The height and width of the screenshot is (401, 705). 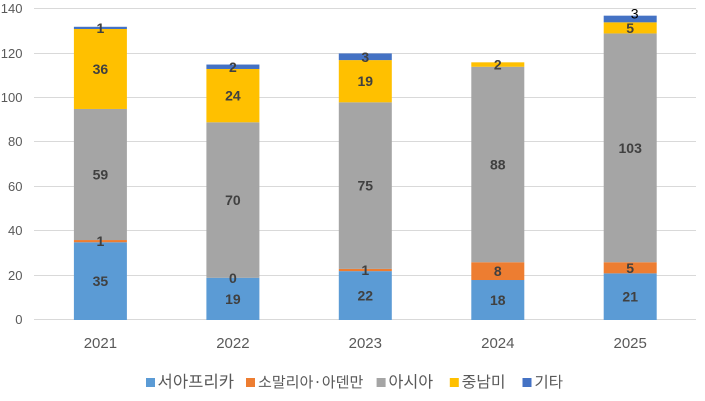 What do you see at coordinates (101, 175) in the screenshot?
I see `svg-text: 59` at bounding box center [101, 175].